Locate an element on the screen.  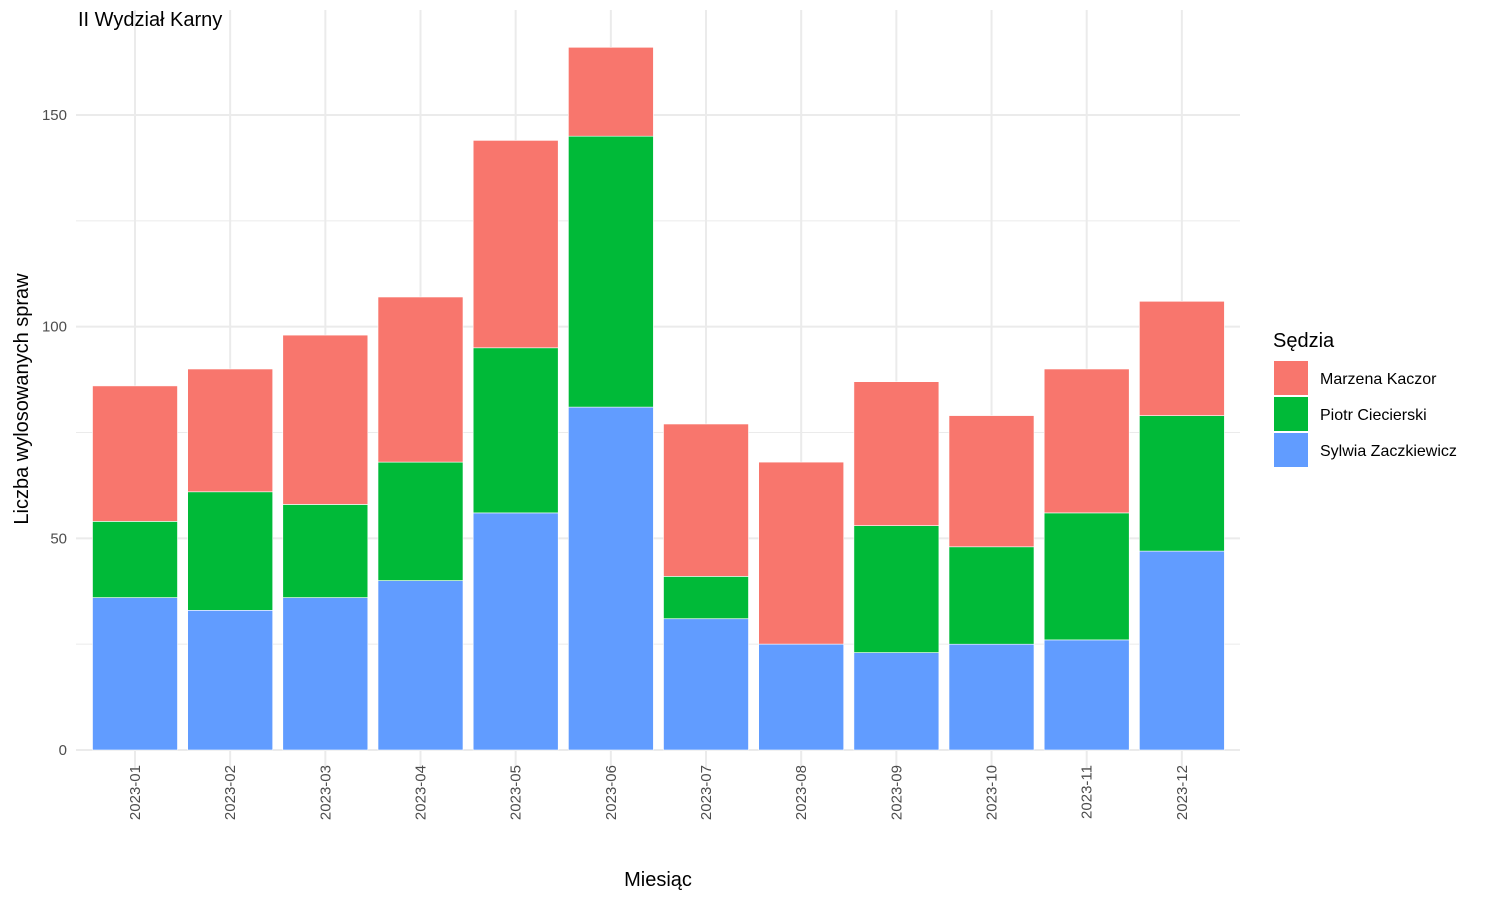
x-tick-label: 2023-01 is located at coordinates (135, 792).